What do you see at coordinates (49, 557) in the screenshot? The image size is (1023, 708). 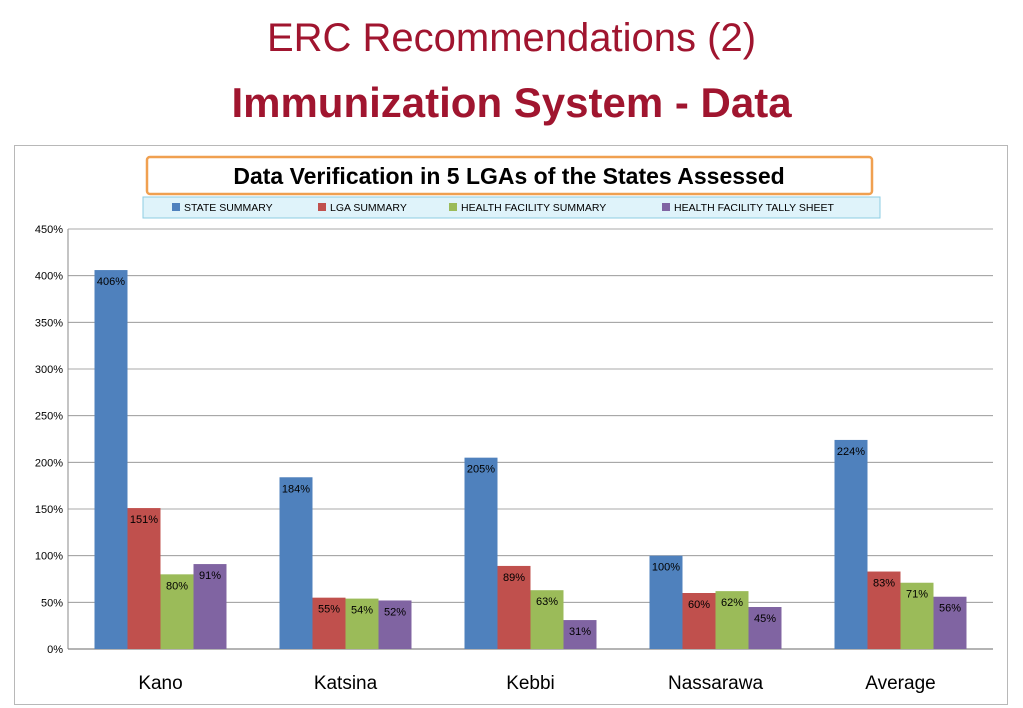 I see `y-tick-label: 100%` at bounding box center [49, 557].